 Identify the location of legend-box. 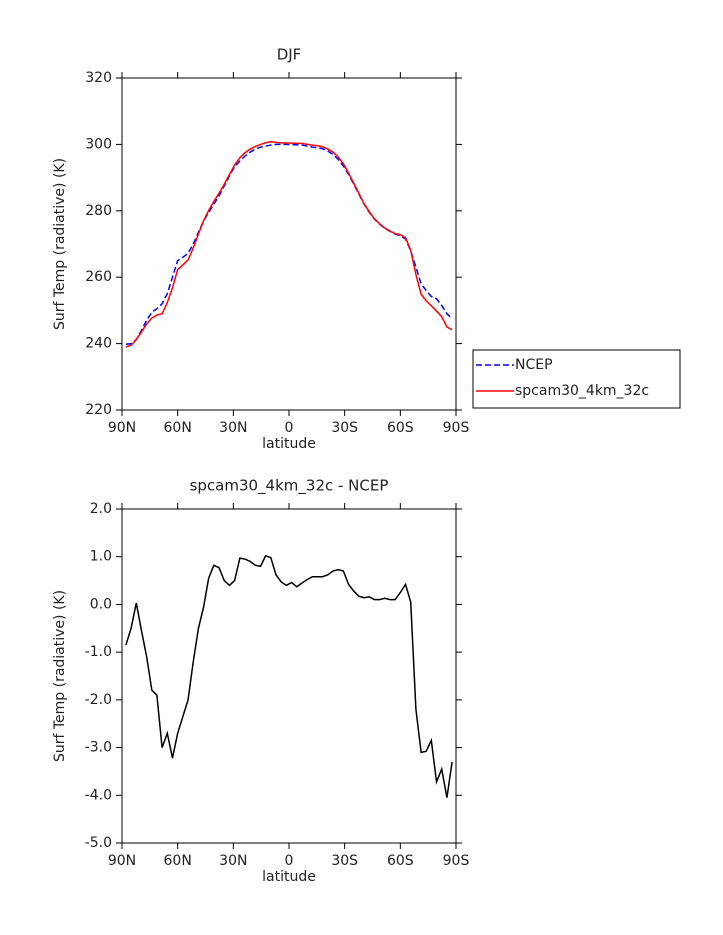
(576, 379).